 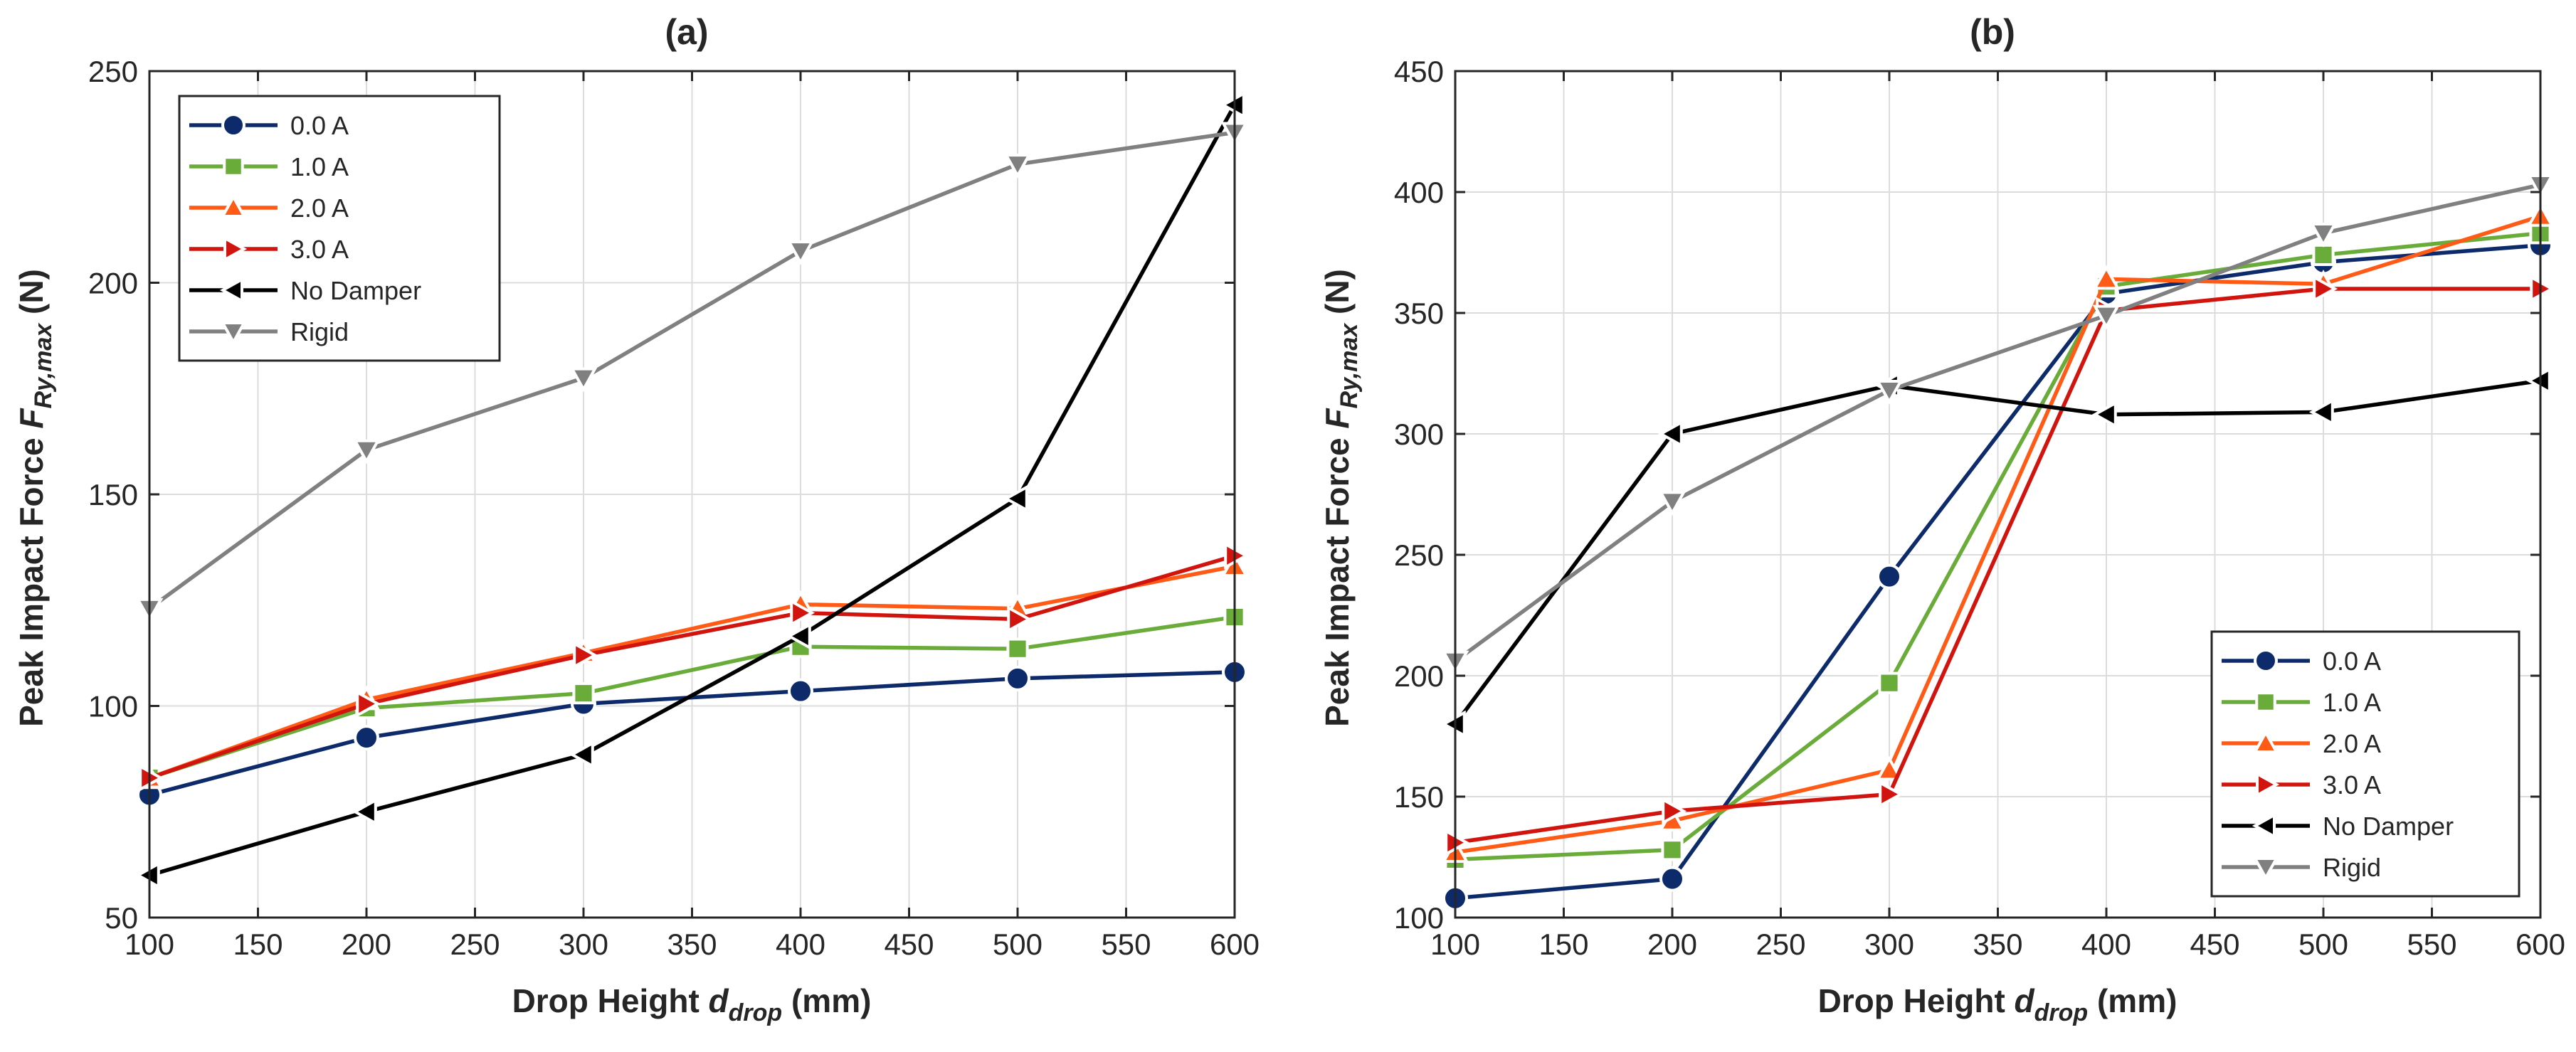 I want to click on panel-a-x-tick-label: 450, so click(x=909, y=944).